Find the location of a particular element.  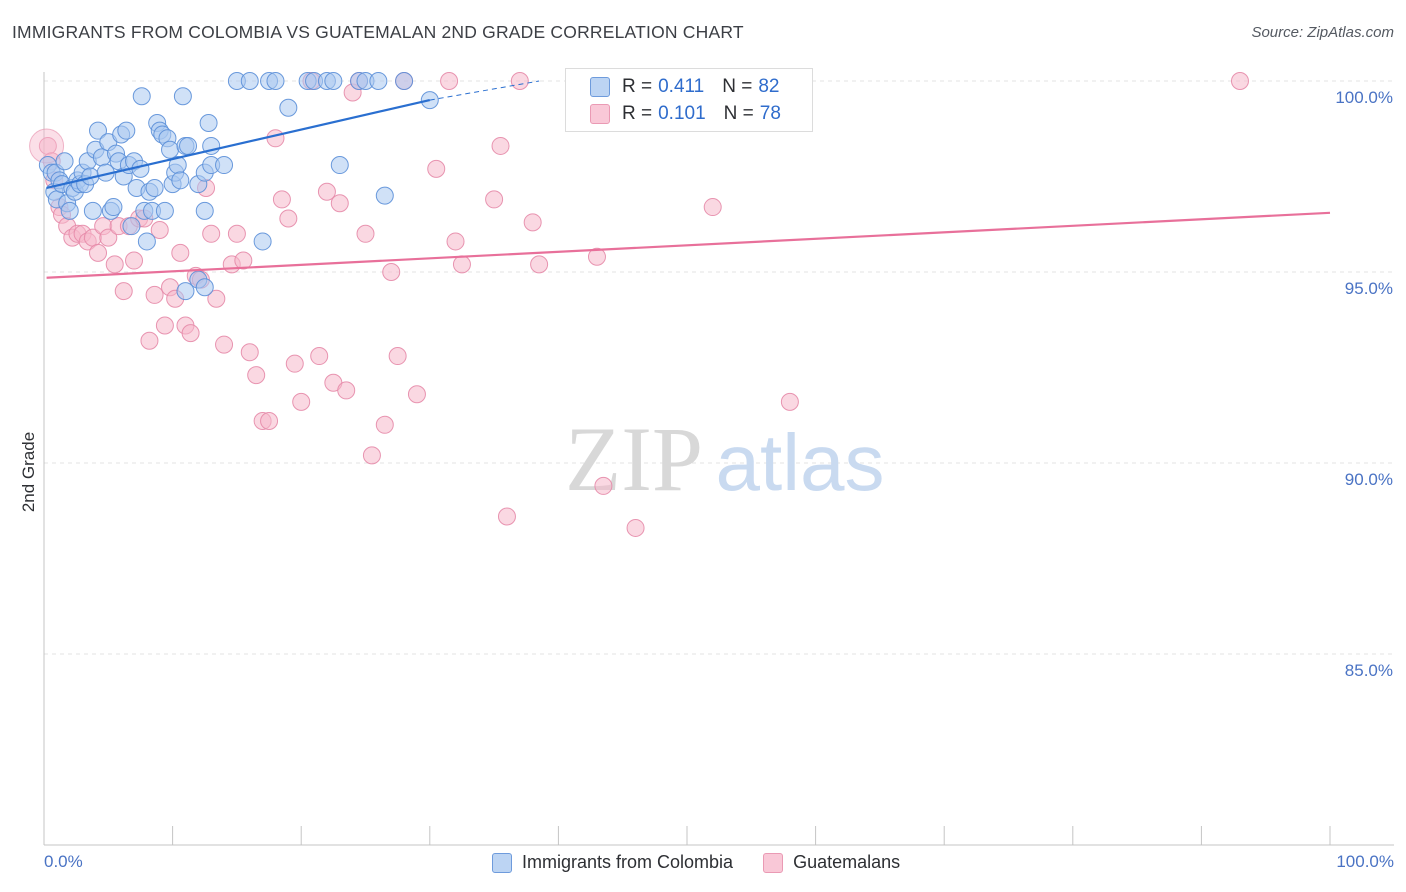

legend-n-value: 78 is located at coordinates (770, 113).